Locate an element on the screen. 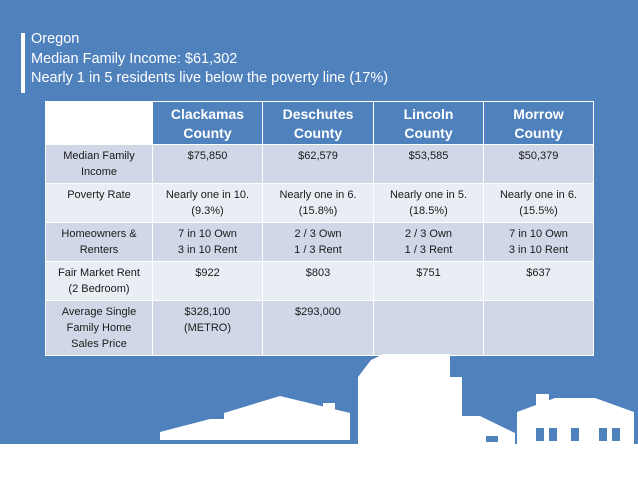 This screenshot has width=638, height=478. cell-line: Nearly one in 5. is located at coordinates (428, 195).